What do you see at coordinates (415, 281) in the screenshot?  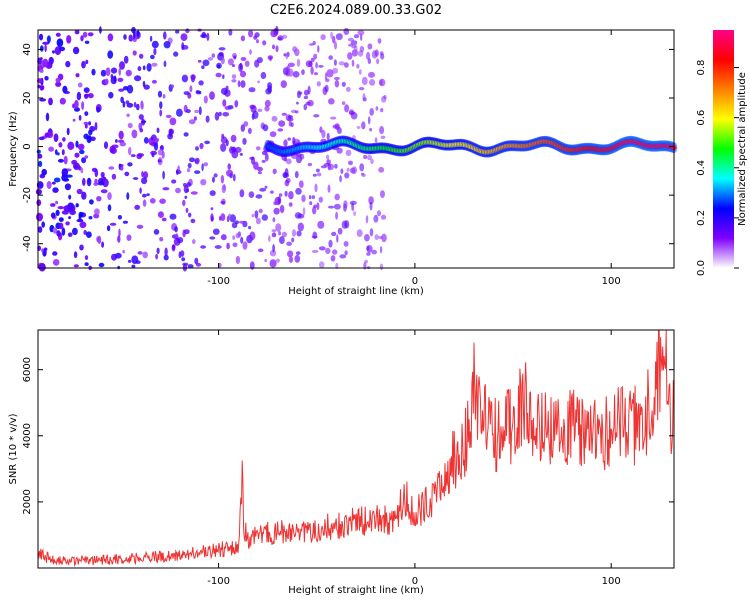 I see `top-x-tick-label: 0` at bounding box center [415, 281].